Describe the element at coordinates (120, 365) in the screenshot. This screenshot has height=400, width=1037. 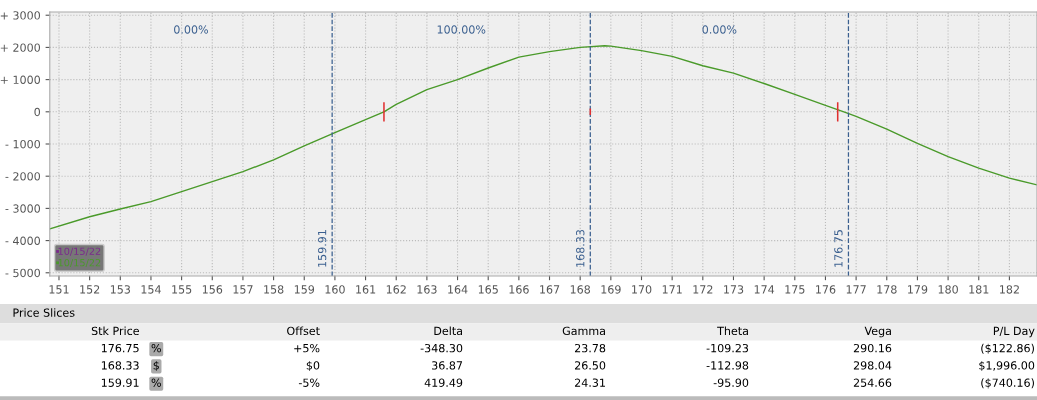
I see `text: 168.33` at that location.